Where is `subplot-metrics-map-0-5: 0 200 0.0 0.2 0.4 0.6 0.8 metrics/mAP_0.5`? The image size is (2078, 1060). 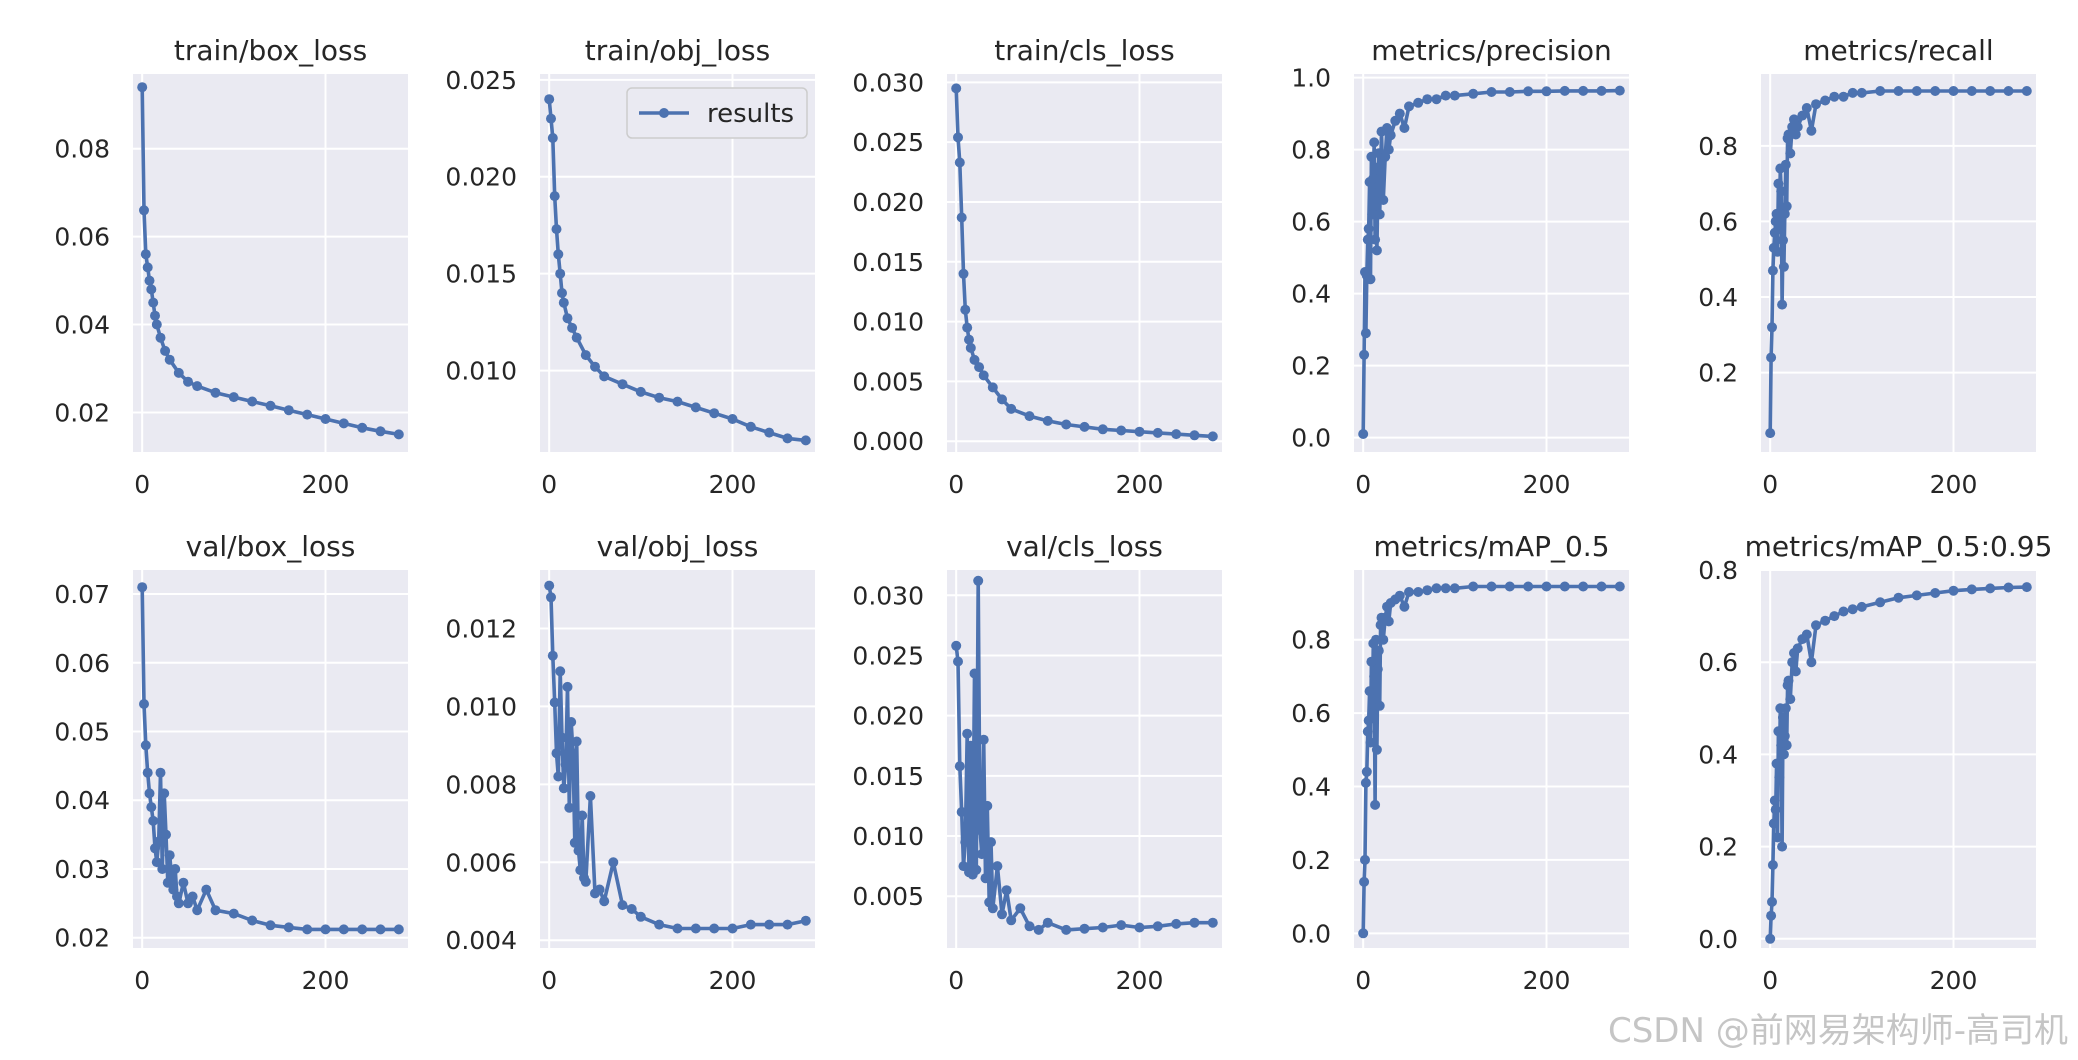 subplot-metrics-map-0-5: 0 200 0.0 0.2 0.4 0.6 0.8 metrics/mAP_0.5 is located at coordinates (1460, 762).